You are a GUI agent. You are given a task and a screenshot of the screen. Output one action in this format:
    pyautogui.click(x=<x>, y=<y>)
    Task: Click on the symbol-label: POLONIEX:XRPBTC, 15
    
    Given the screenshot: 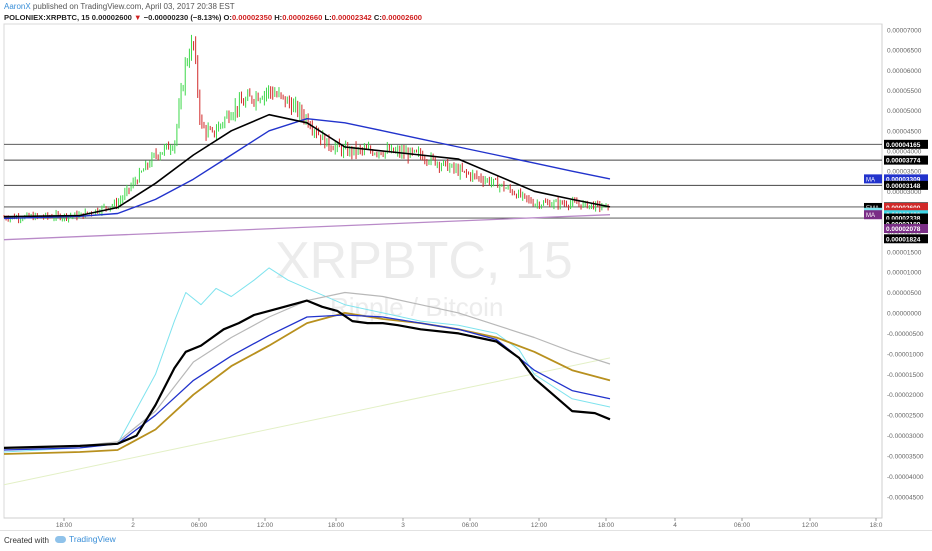 What is the action you would take?
    pyautogui.click(x=47, y=17)
    